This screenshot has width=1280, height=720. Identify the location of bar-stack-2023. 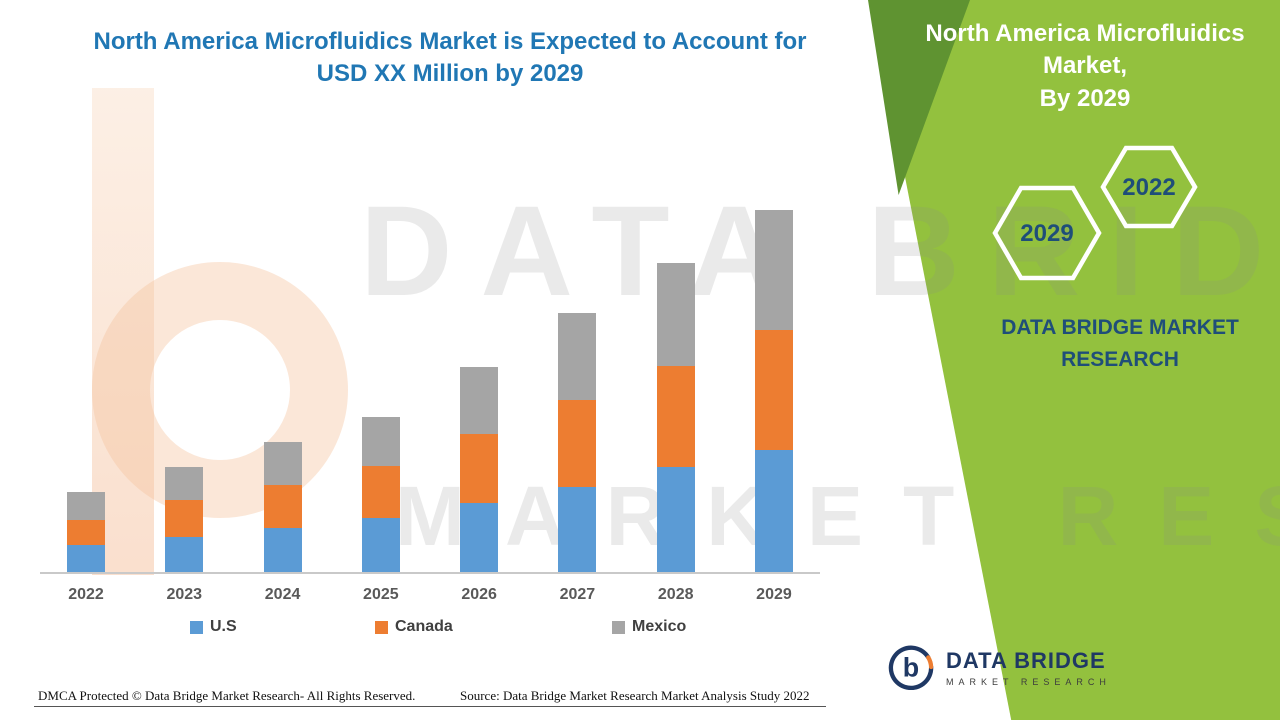
(184, 519).